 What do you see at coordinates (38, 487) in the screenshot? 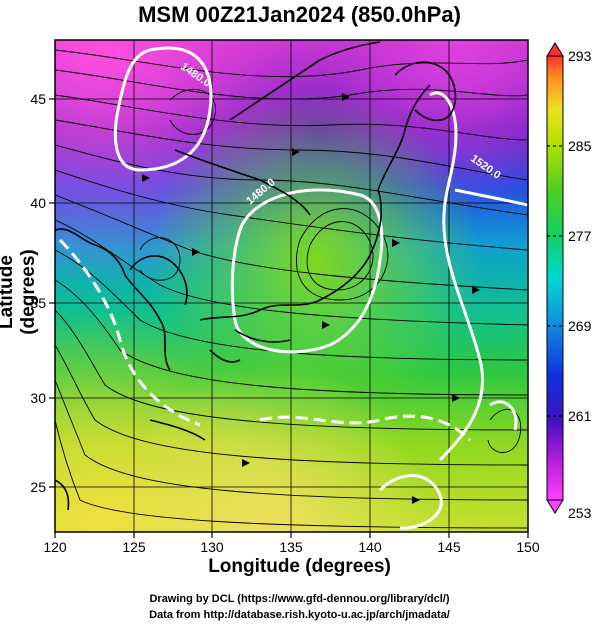
I see `y-tick-label: 25` at bounding box center [38, 487].